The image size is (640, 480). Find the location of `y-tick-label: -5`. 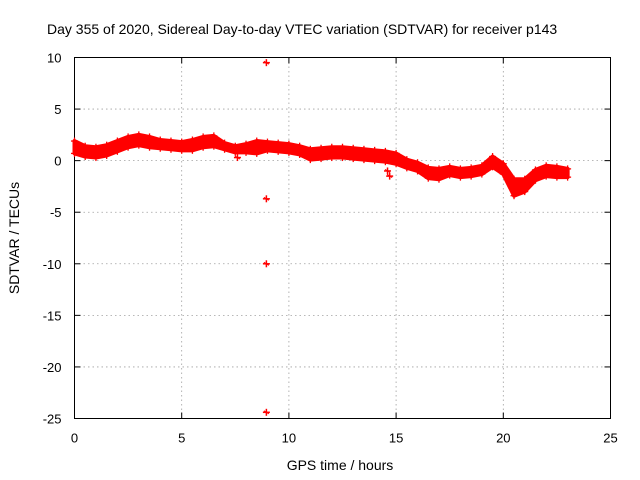

y-tick-label: -5 is located at coordinates (56, 212).